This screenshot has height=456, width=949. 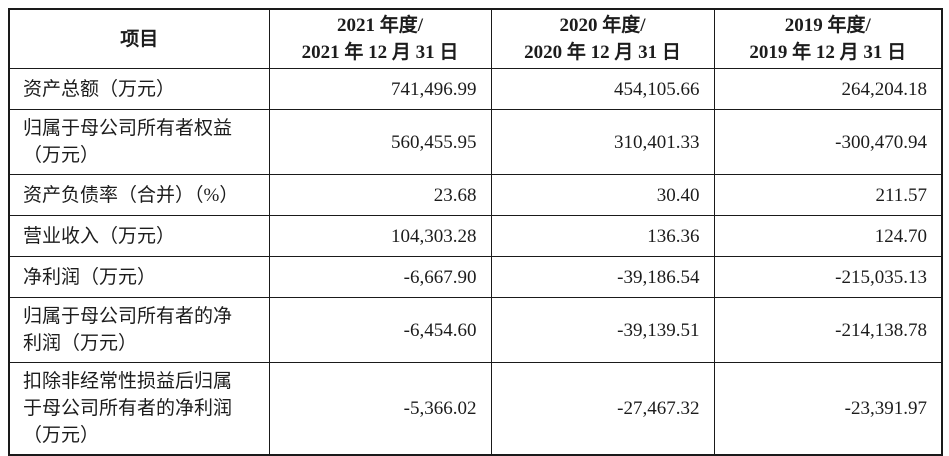 I want to click on value-2021: -6,667.90, so click(x=380, y=277).